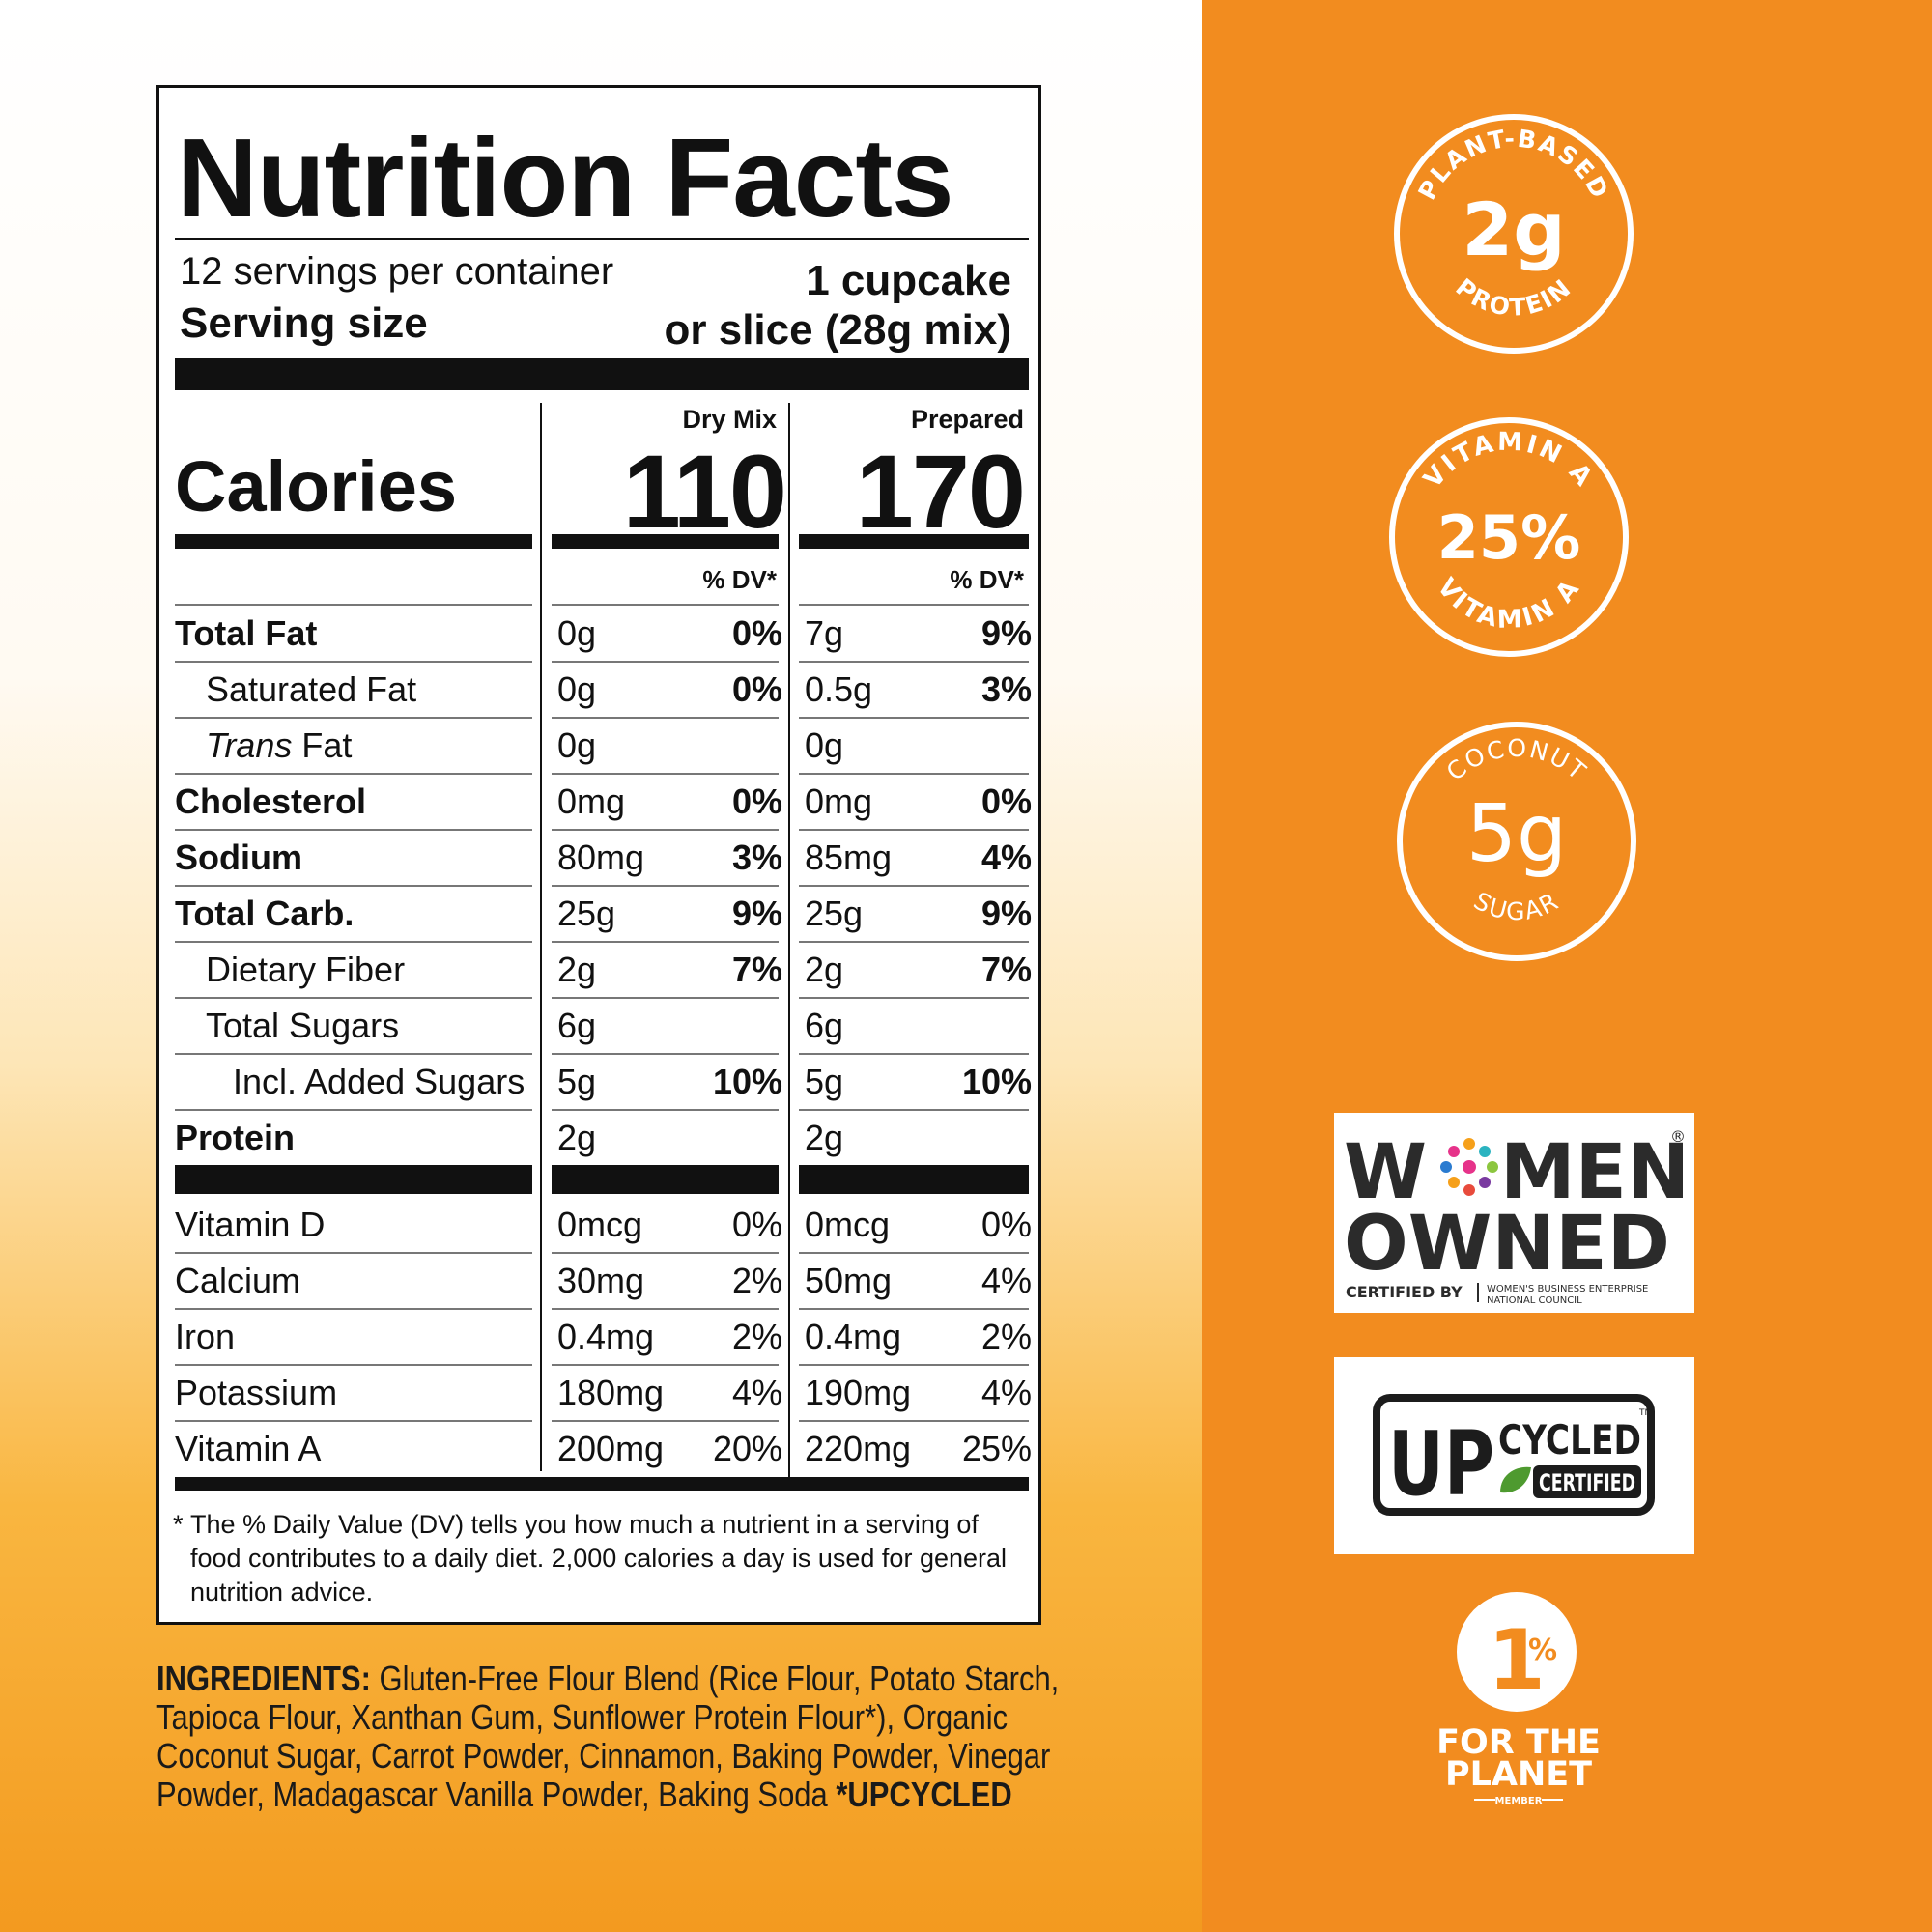 Image resolution: width=1932 pixels, height=1932 pixels. What do you see at coordinates (178, 1524) in the screenshot?
I see `footnote-star: *` at bounding box center [178, 1524].